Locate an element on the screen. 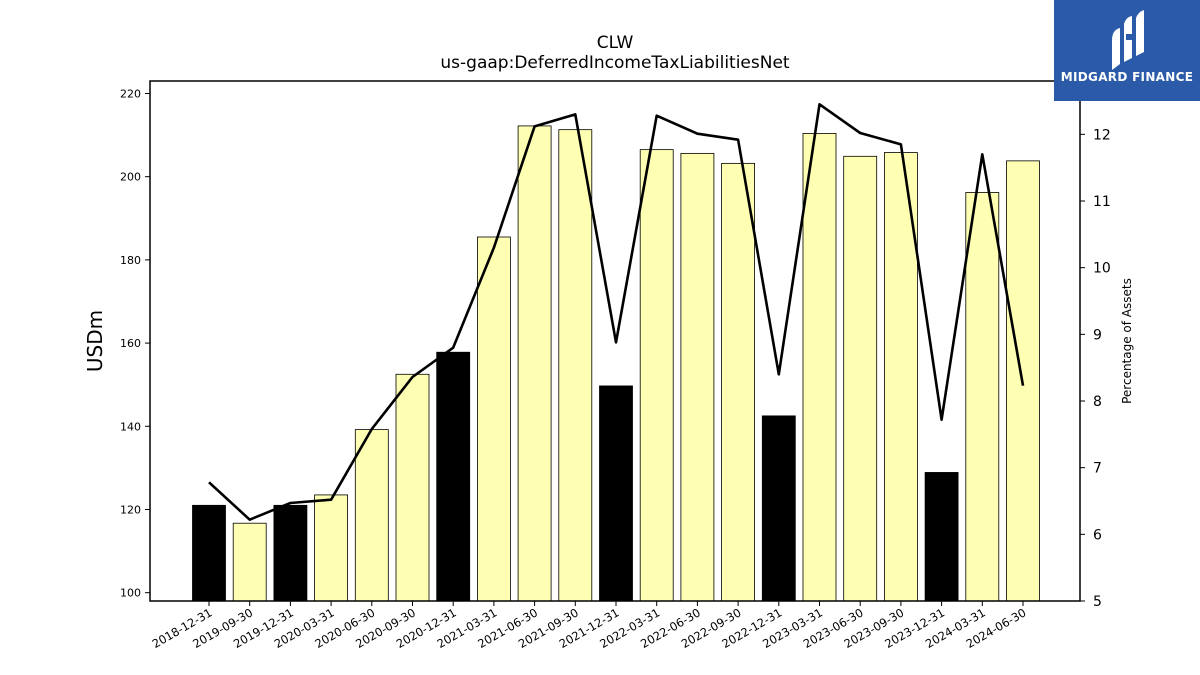 This screenshot has width=1200, height=675. company-logo: MIDGARD FINANCE is located at coordinates (1127, 50).